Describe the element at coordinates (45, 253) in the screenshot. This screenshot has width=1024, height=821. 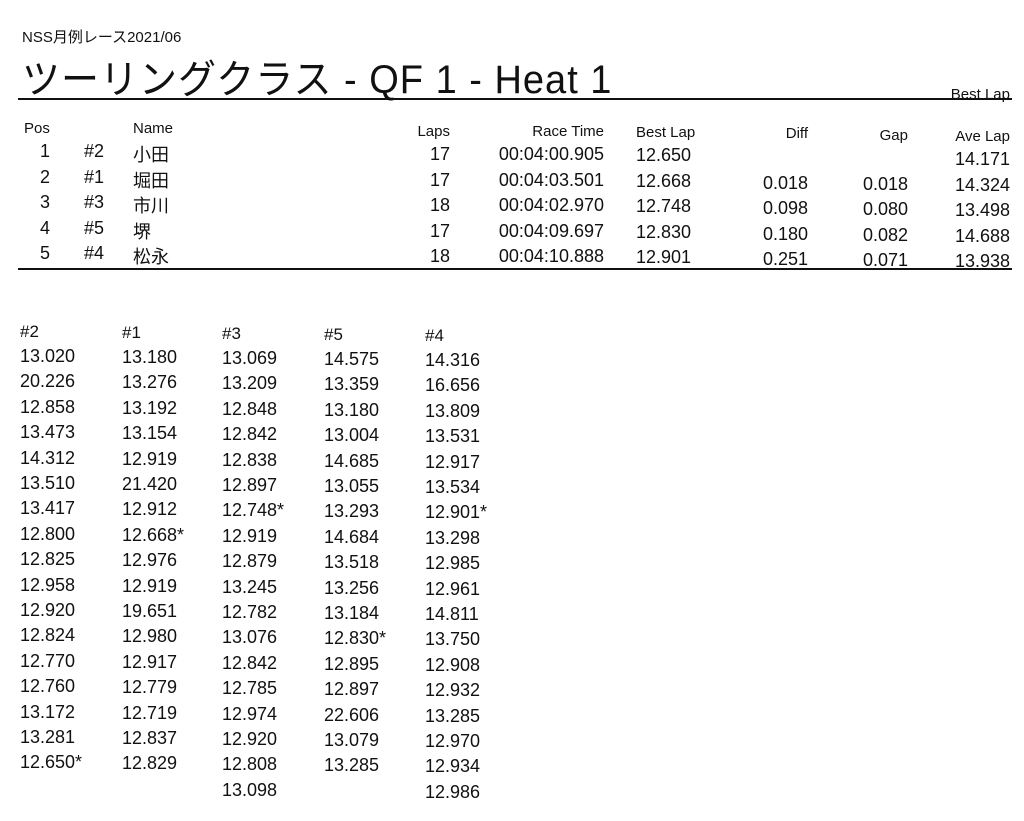
I see `result-pos: 5` at that location.